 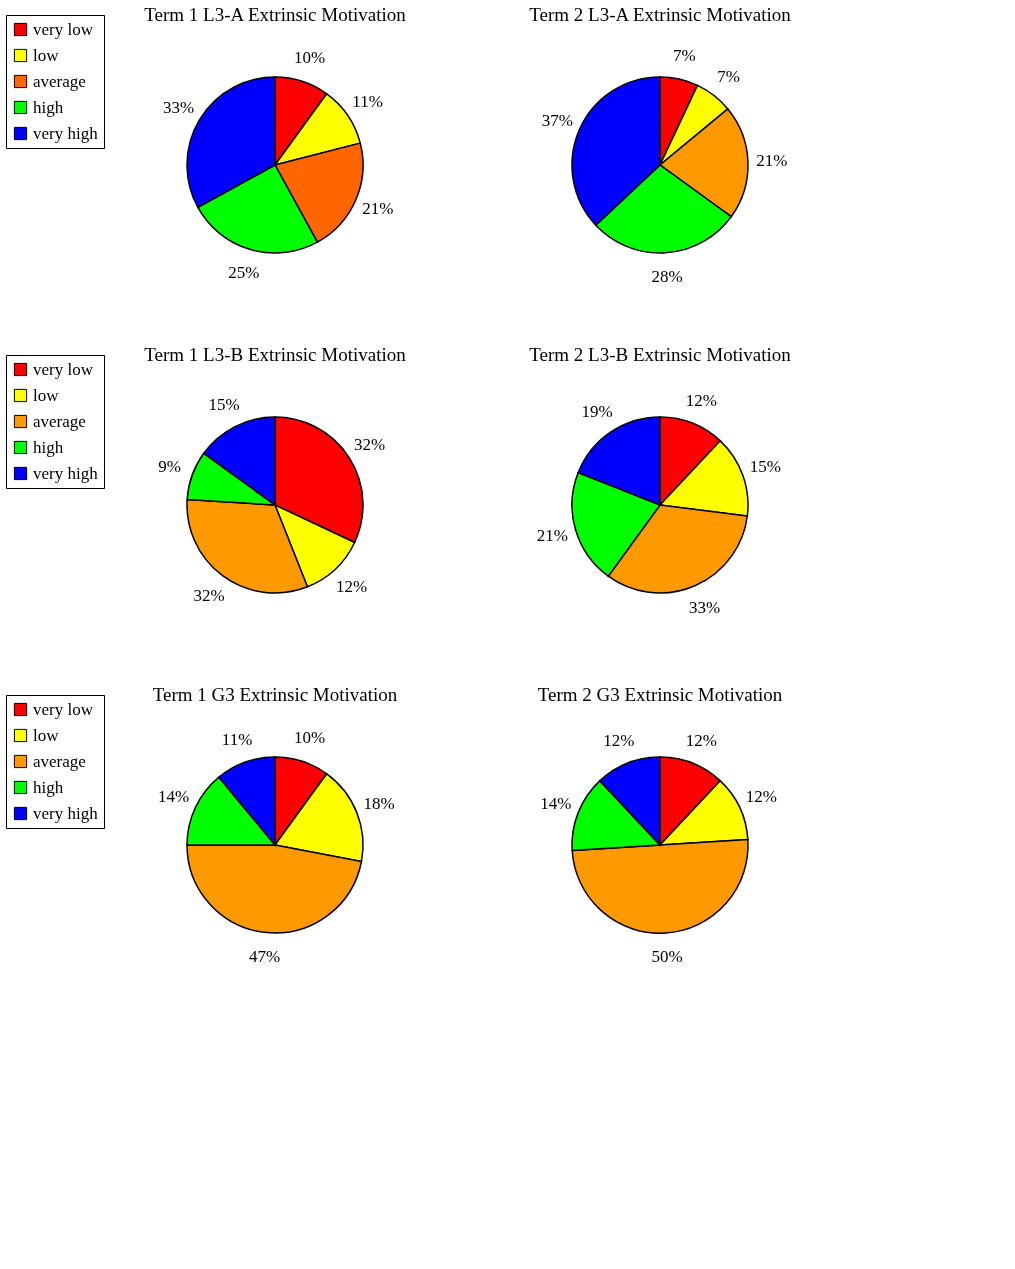 I want to click on chart-title: Term 2 L3-B Extrinsic Motivation, so click(x=660, y=354).